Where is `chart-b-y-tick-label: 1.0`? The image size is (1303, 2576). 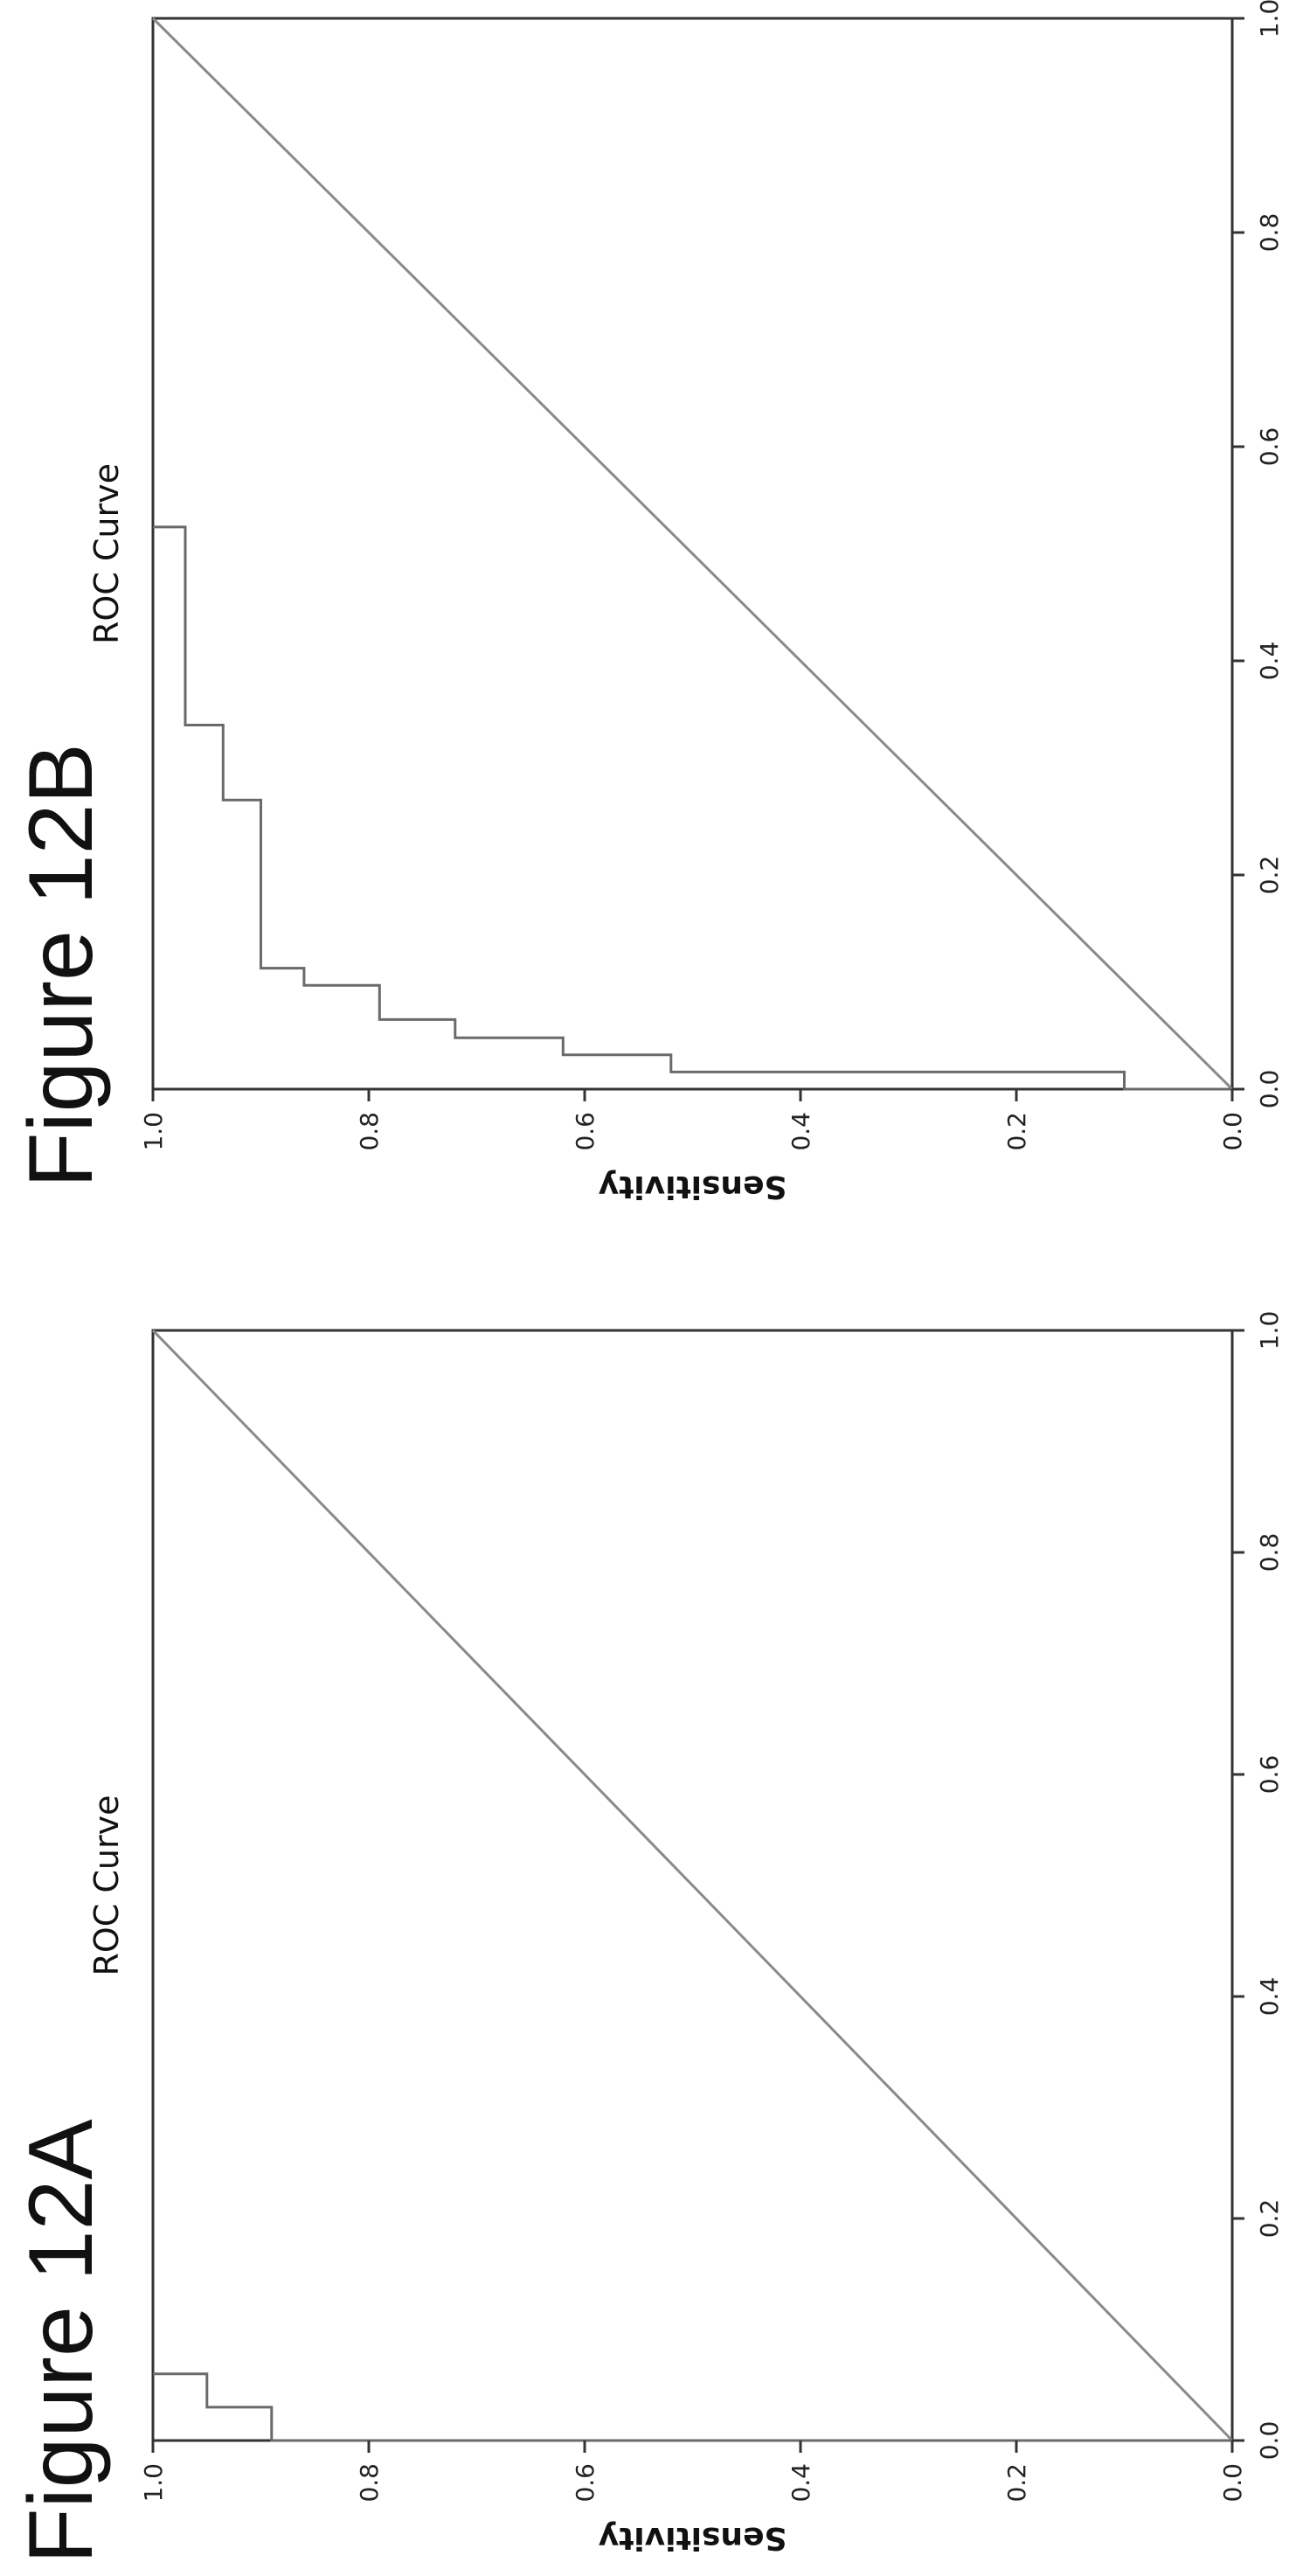 chart-b-y-tick-label: 1.0 is located at coordinates (153, 1131).